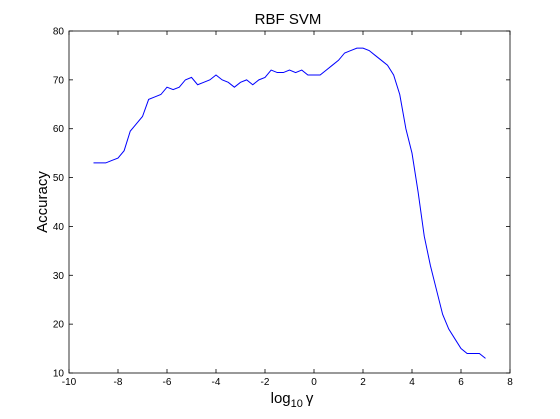 The width and height of the screenshot is (560, 419). I want to click on x-tick-label: -10, so click(69, 382).